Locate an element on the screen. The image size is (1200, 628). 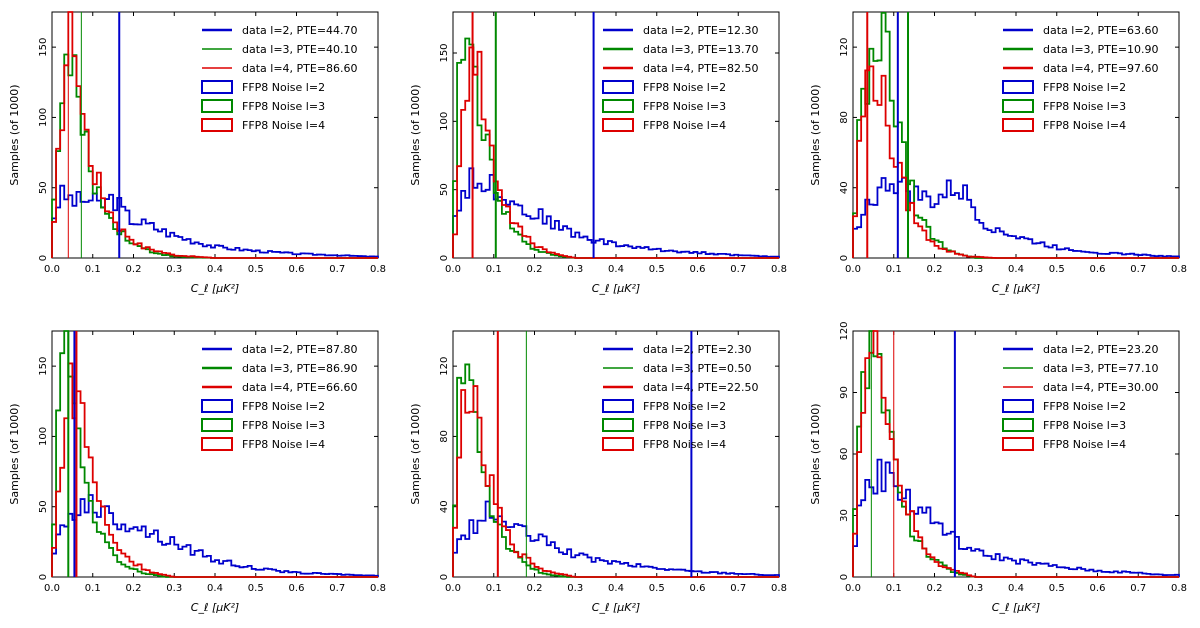
x-tick-label: 0.0 is located at coordinates (52, 269).